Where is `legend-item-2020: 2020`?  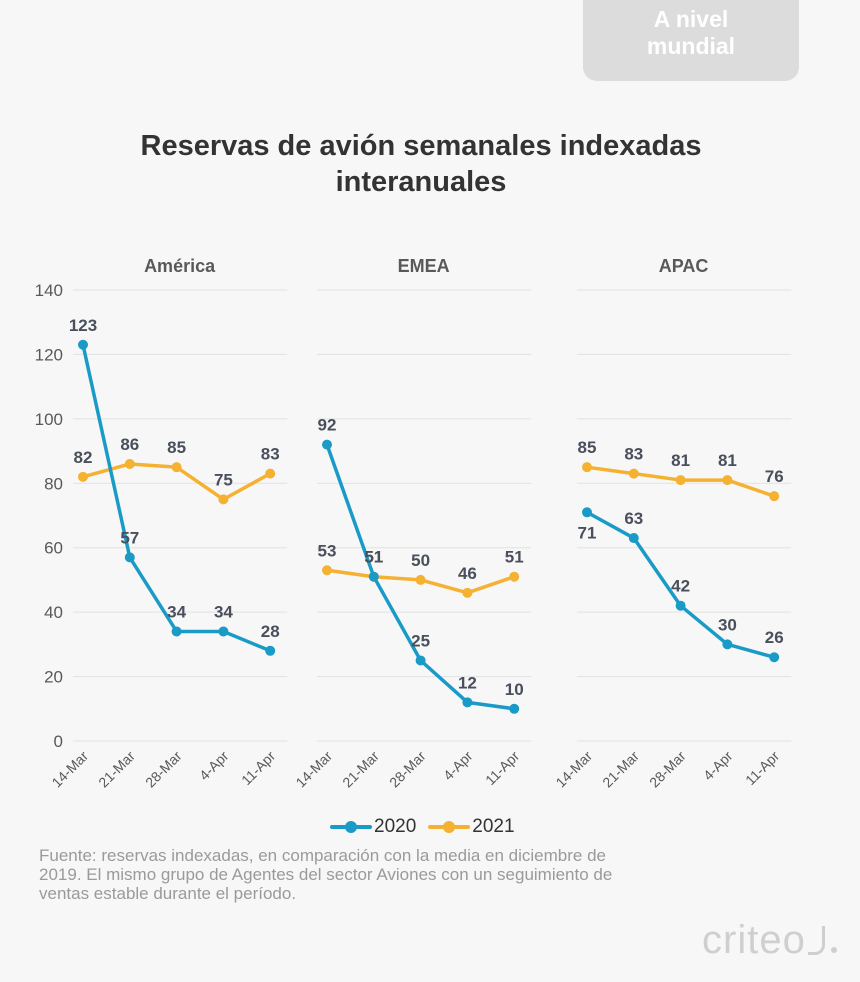
legend-item-2020: 2020 is located at coordinates (373, 827).